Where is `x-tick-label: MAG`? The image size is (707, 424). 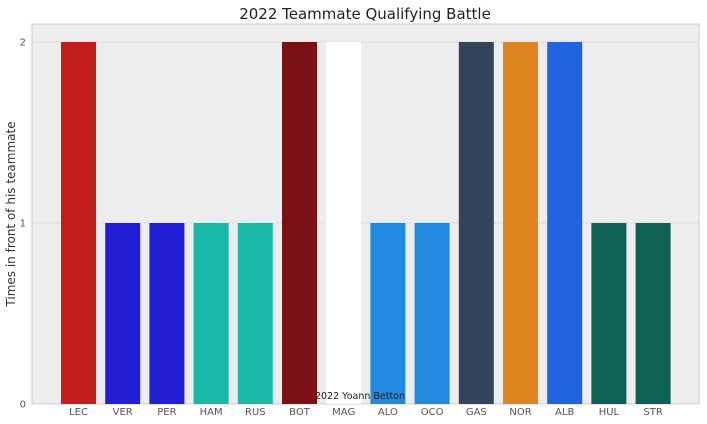 x-tick-label: MAG is located at coordinates (343, 412).